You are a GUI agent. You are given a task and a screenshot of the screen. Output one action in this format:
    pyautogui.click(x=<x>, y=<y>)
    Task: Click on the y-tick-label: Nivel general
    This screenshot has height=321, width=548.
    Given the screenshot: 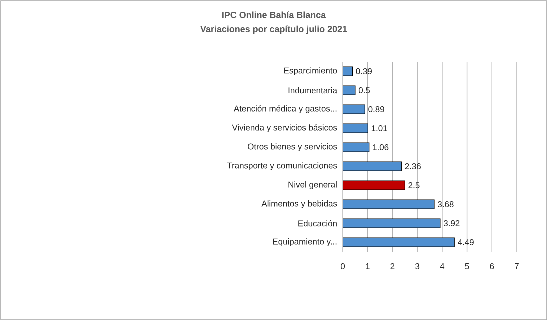 What is the action you would take?
    pyautogui.click(x=312, y=186)
    